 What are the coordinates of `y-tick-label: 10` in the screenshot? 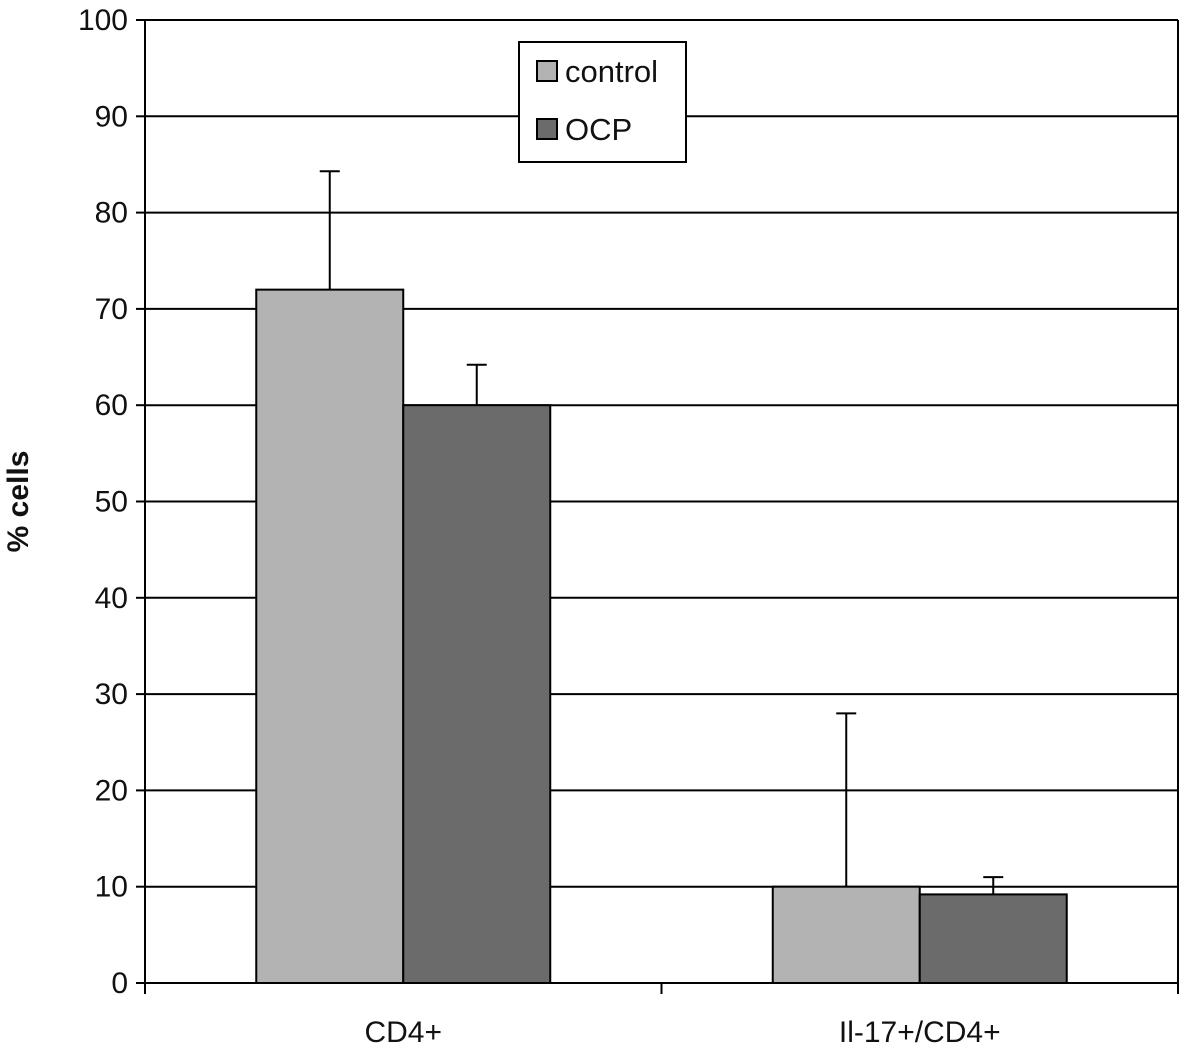 It's located at (111, 887).